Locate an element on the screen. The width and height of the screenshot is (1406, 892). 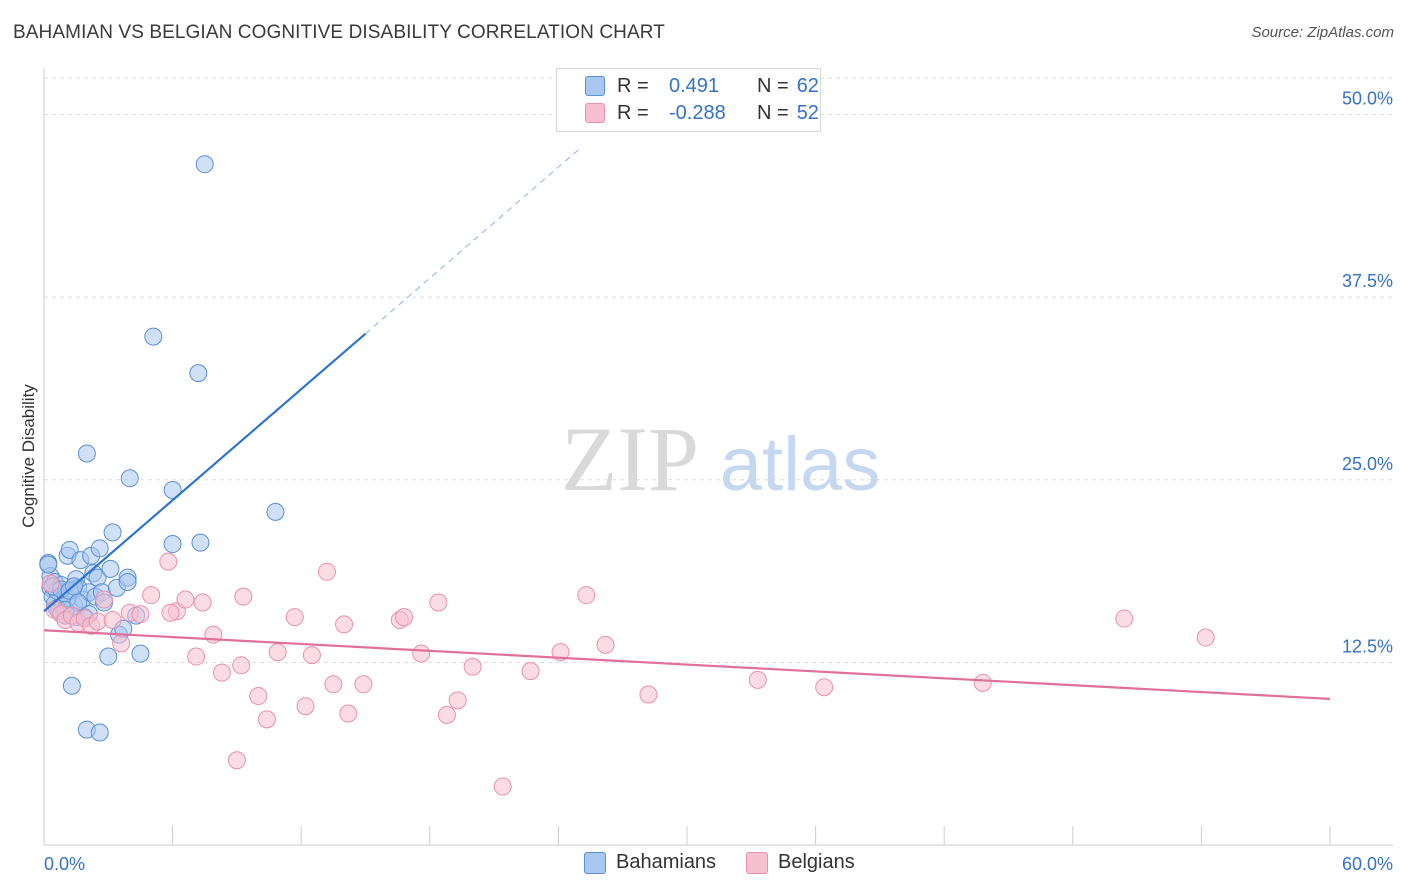
belgians-swatch is located at coordinates (595, 113).